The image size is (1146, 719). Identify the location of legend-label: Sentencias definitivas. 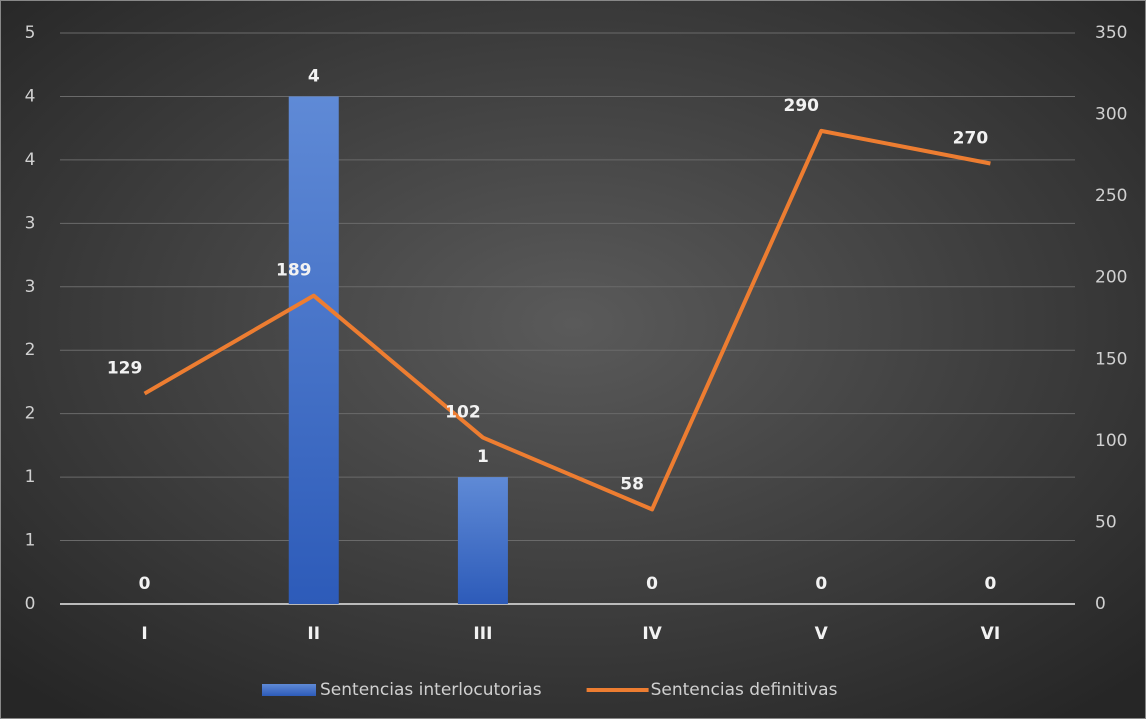
(744, 690).